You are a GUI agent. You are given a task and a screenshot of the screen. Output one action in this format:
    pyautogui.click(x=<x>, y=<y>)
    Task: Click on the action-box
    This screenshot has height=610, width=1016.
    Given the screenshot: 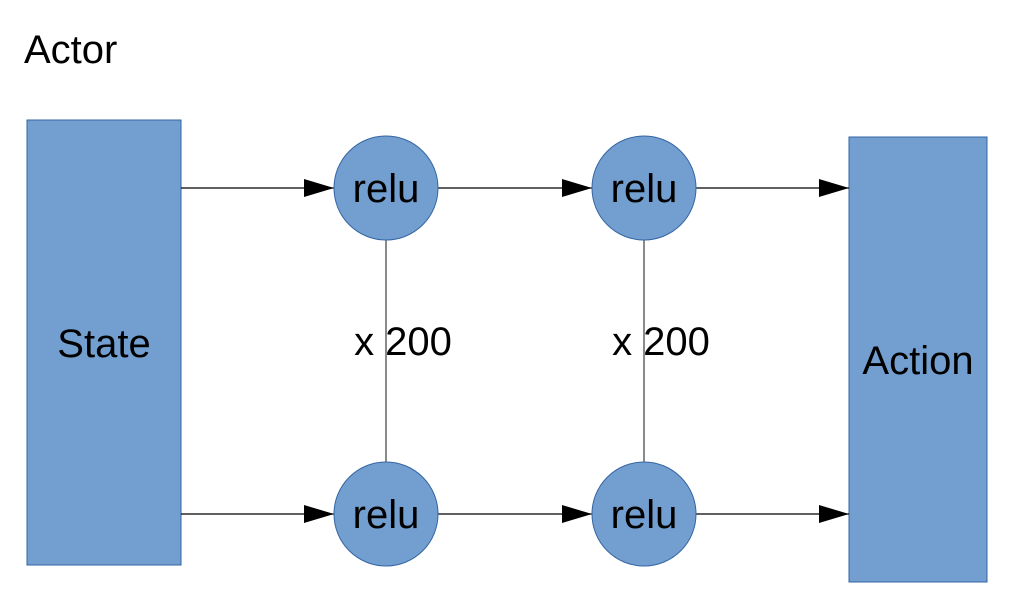 What is the action you would take?
    pyautogui.click(x=918, y=359)
    